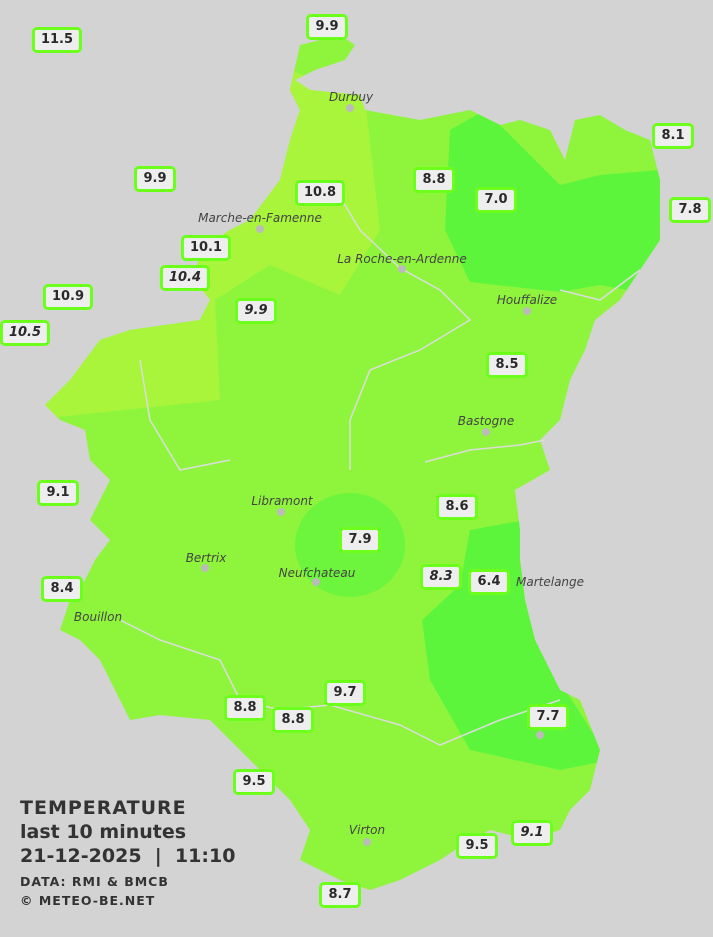 The width and height of the screenshot is (713, 937). Describe the element at coordinates (345, 693) in the screenshot. I see `station-label: 9.7` at that location.